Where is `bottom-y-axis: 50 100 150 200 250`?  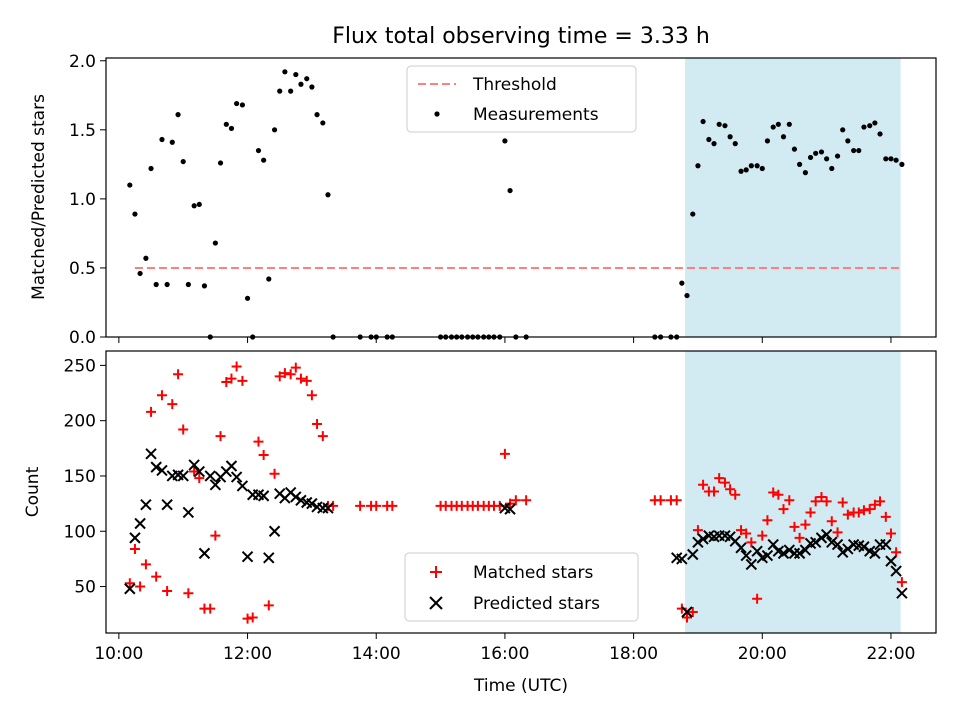 bottom-y-axis: 50 100 150 200 250 is located at coordinates (85, 477).